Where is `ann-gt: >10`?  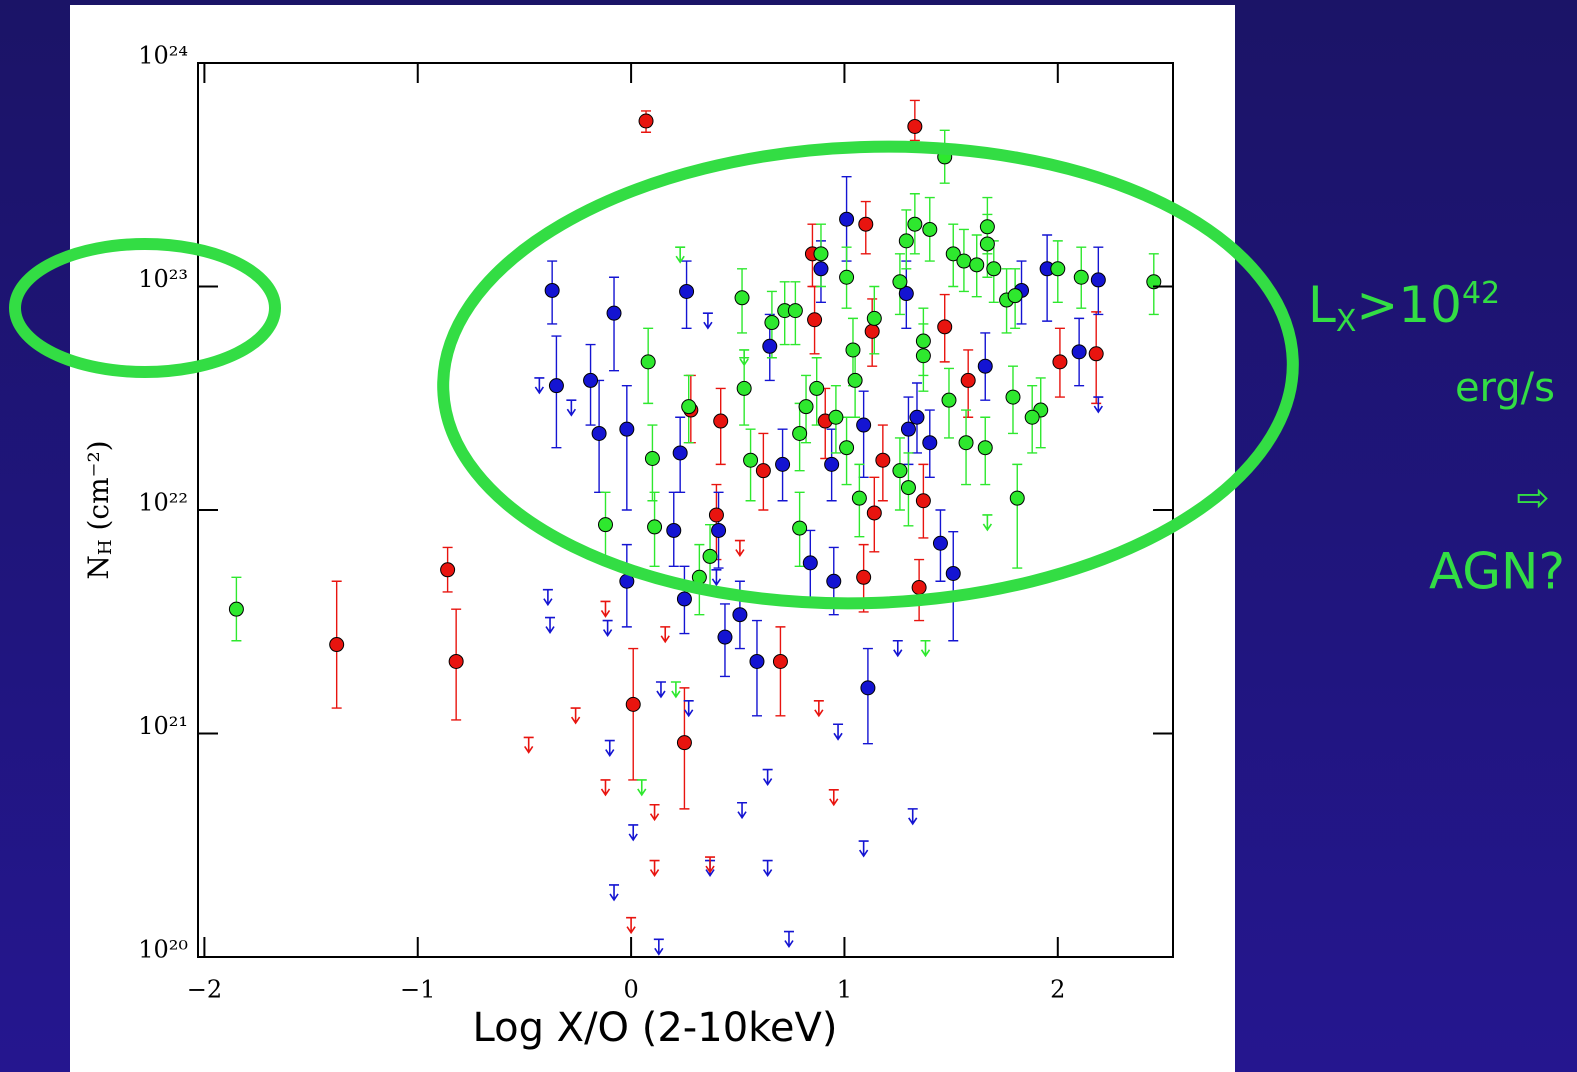
ann-gt: >10 is located at coordinates (1409, 305).